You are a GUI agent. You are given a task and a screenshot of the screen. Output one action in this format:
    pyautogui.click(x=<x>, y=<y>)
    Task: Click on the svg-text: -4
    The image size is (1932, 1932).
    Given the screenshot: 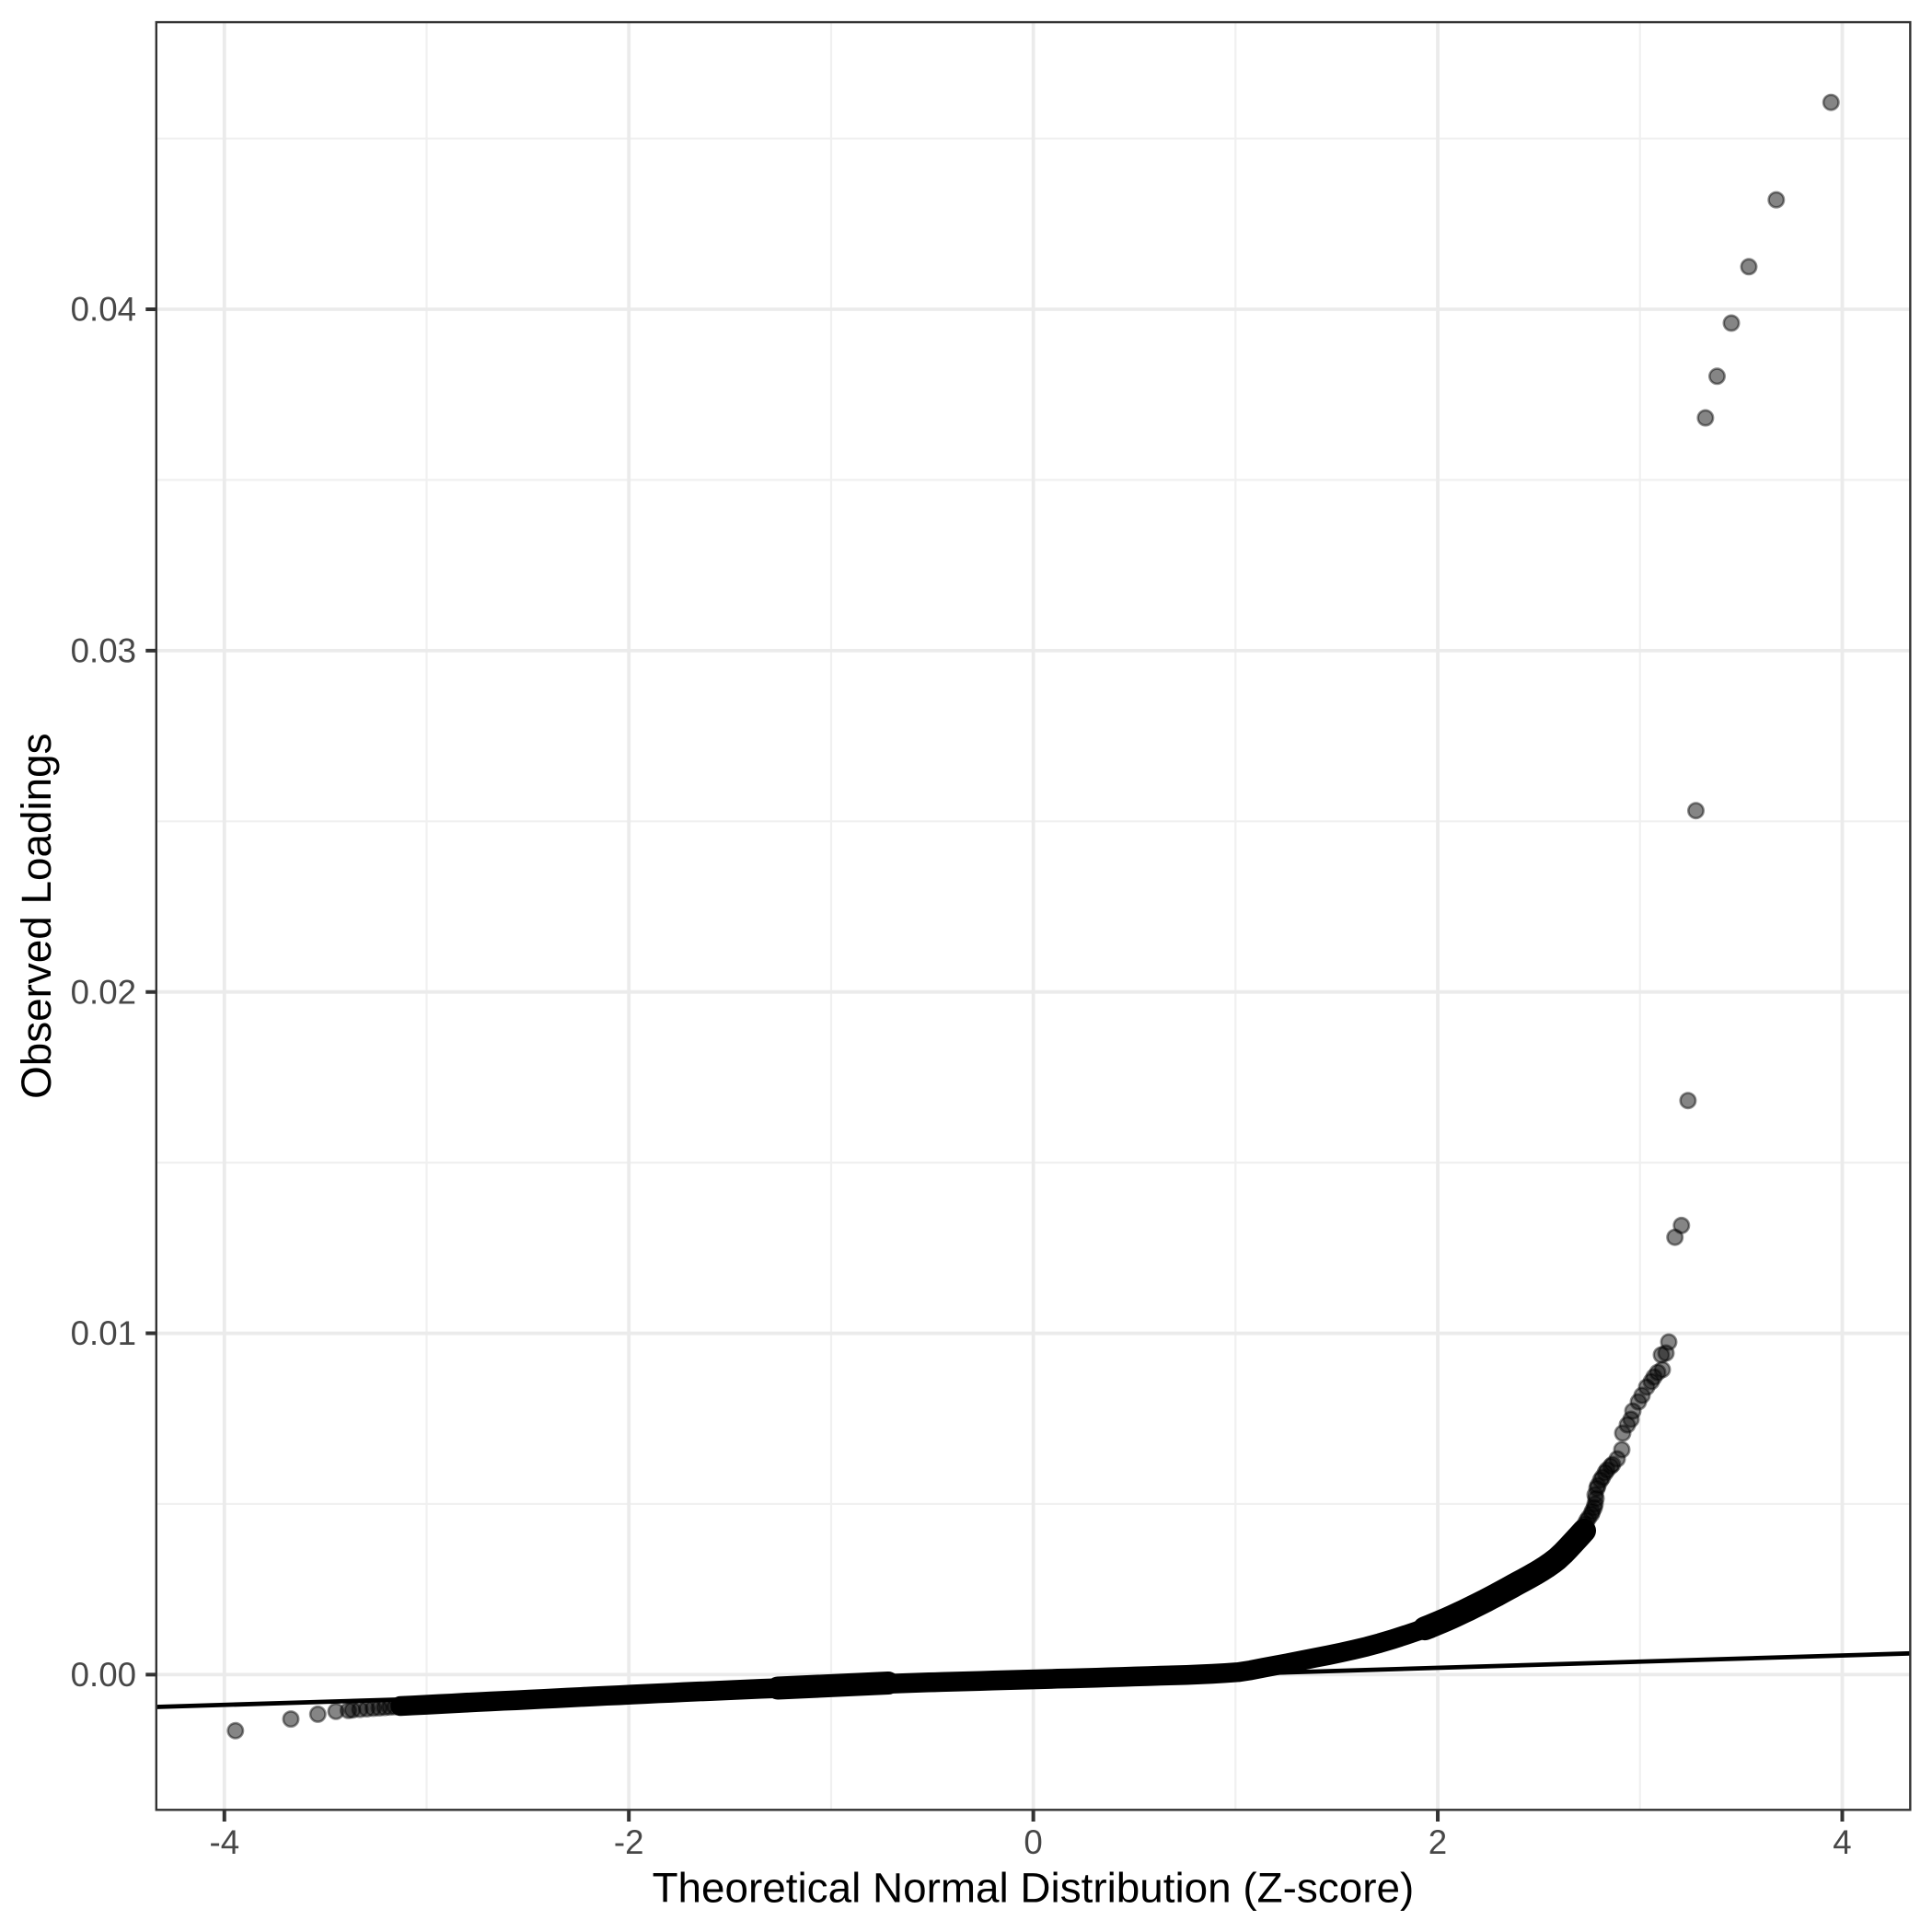 What is the action you would take?
    pyautogui.click(x=224, y=1842)
    